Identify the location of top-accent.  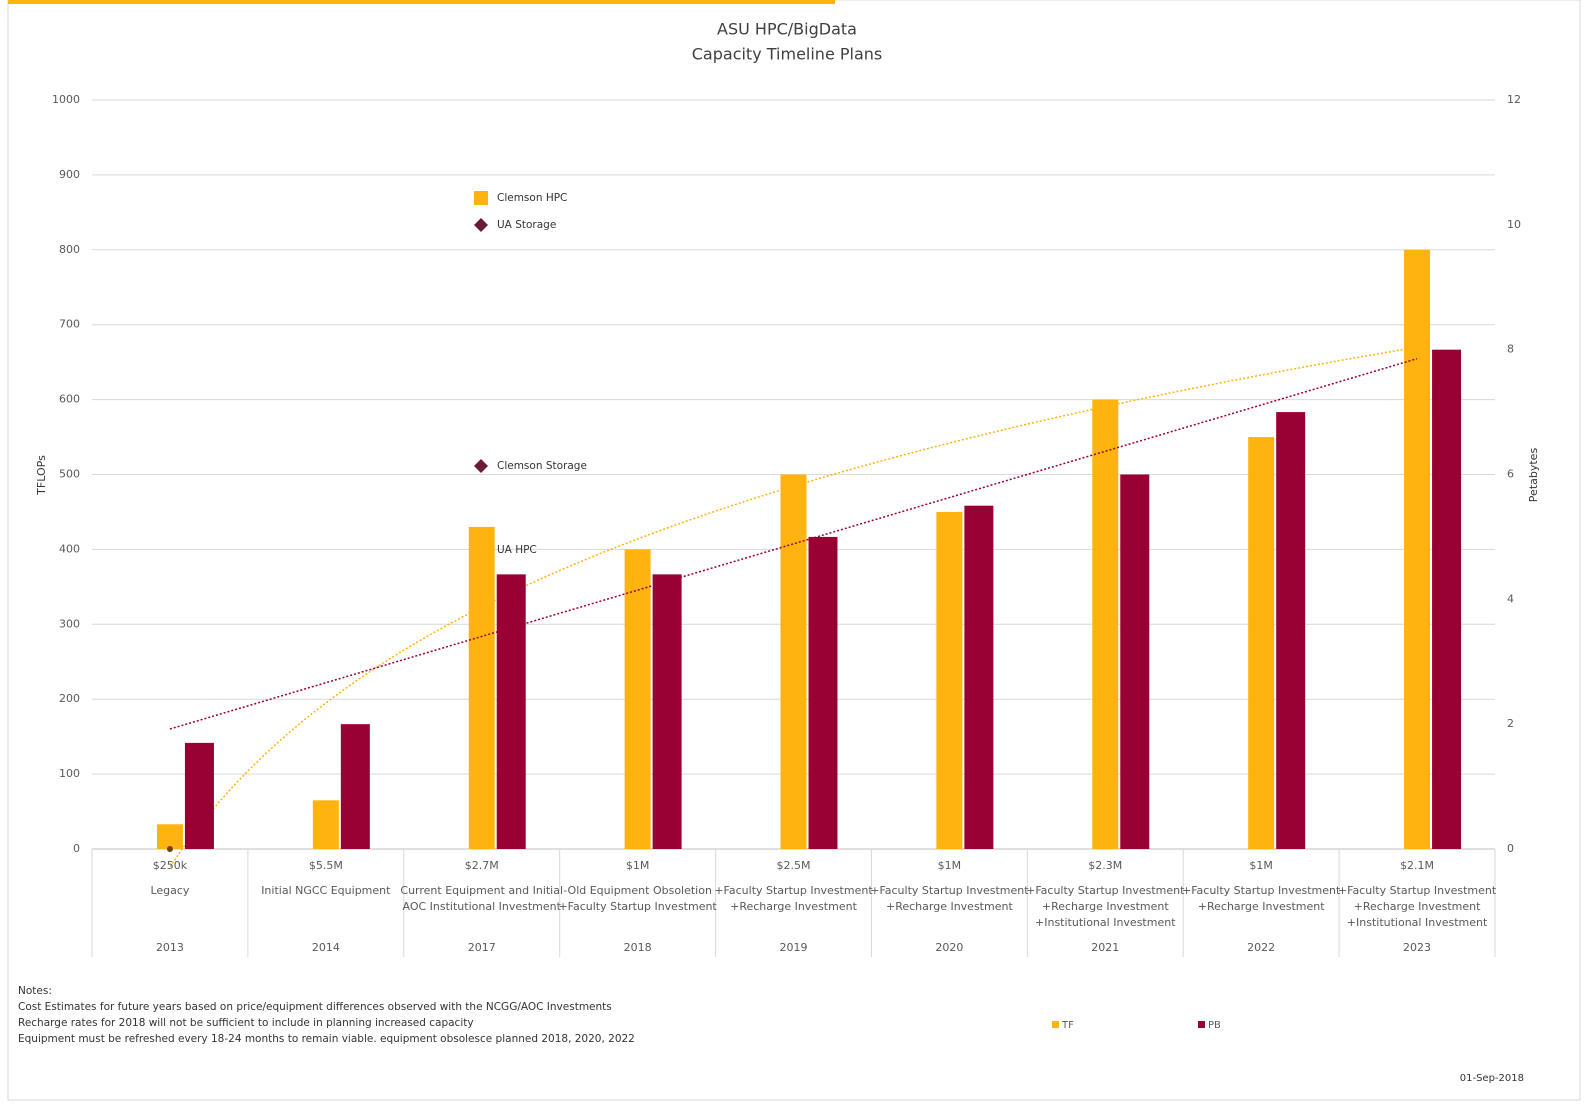
(421, 2).